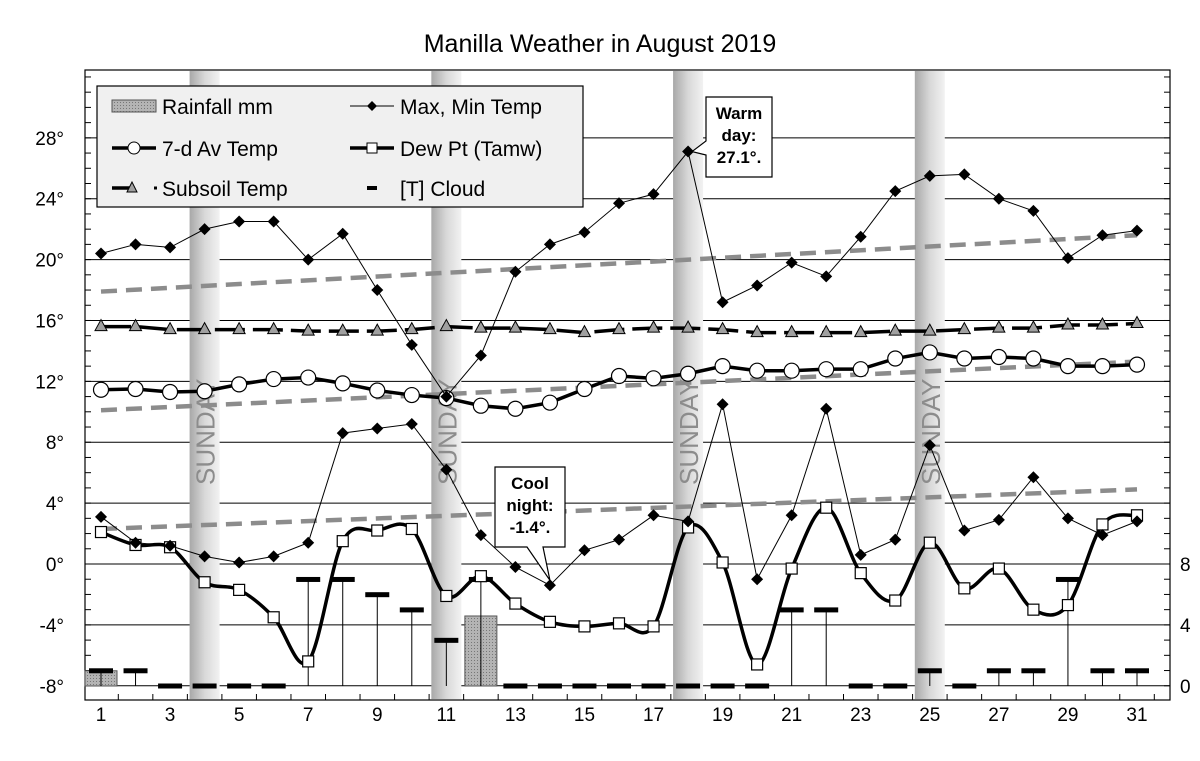  I want to click on x-tick-label: 13, so click(515, 715).